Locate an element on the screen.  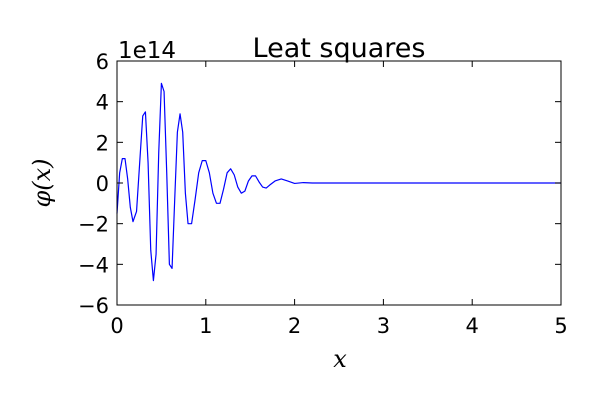
x-tick-label: 1 is located at coordinates (205, 326).